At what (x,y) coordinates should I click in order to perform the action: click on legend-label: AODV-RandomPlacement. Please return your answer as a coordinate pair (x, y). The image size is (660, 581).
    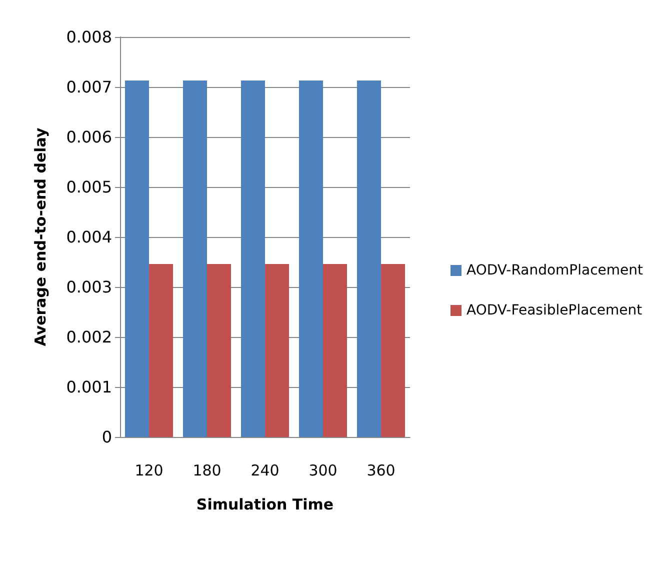
    Looking at the image, I should click on (555, 270).